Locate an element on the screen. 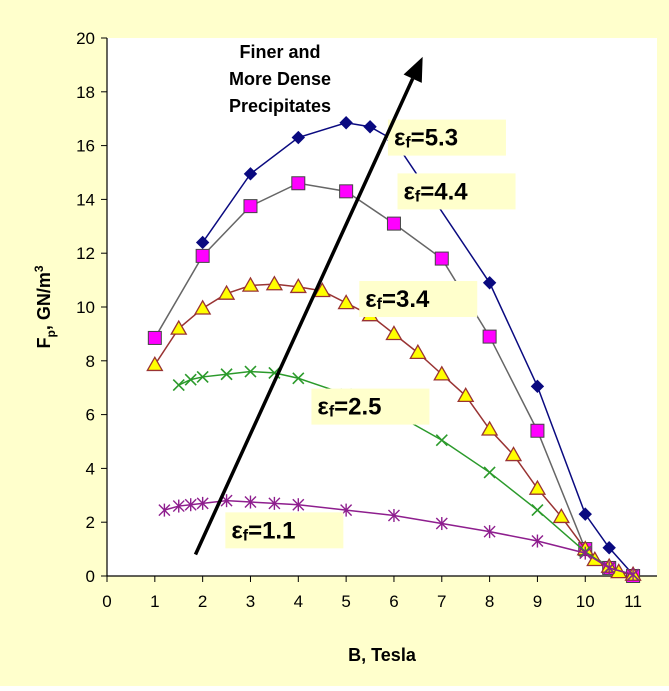  y-tick-label: 6 is located at coordinates (90, 415).